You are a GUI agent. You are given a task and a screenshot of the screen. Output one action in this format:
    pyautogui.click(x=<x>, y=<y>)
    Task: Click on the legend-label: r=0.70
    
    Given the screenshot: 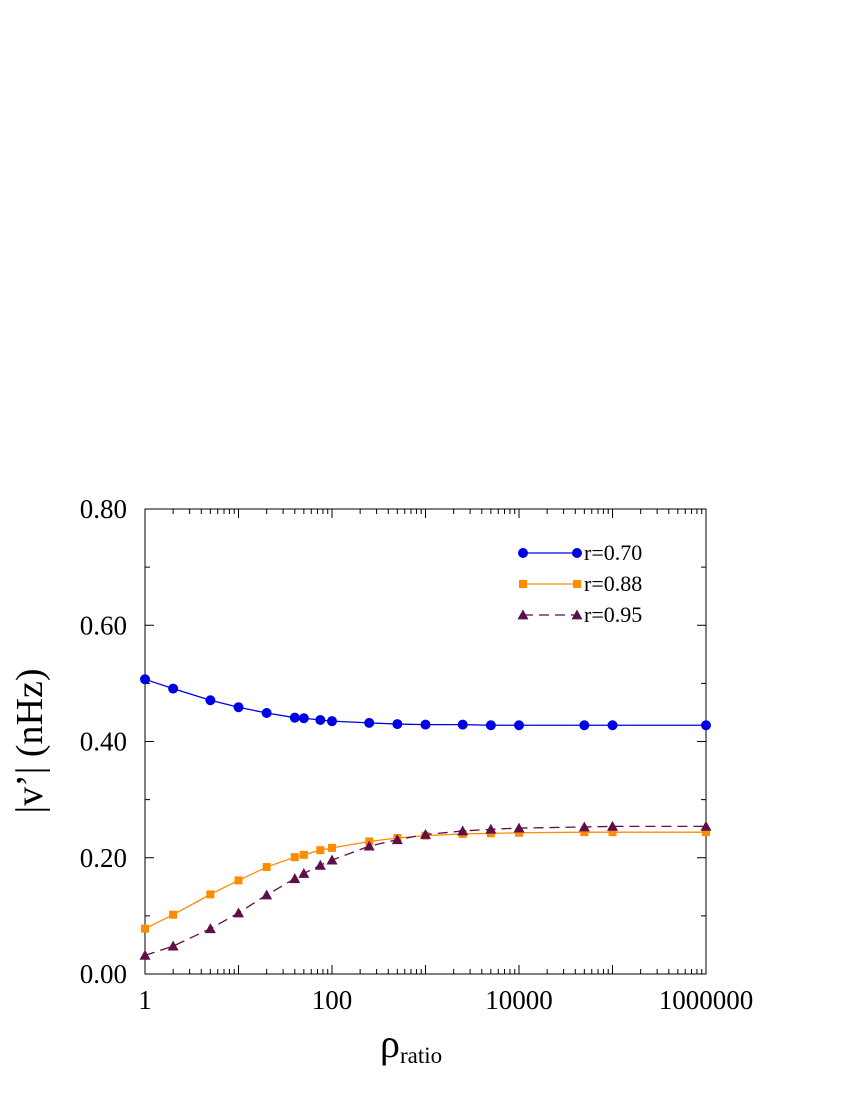 What is the action you would take?
    pyautogui.click(x=613, y=552)
    